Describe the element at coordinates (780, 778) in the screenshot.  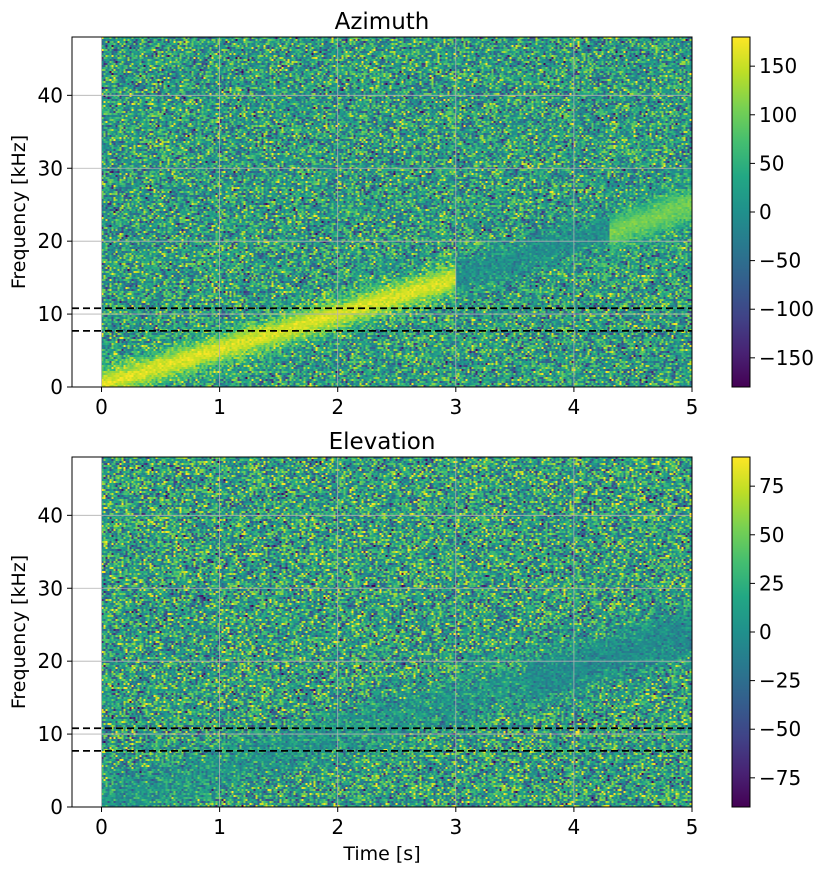
I see `colorbar-tick-label: −75` at that location.